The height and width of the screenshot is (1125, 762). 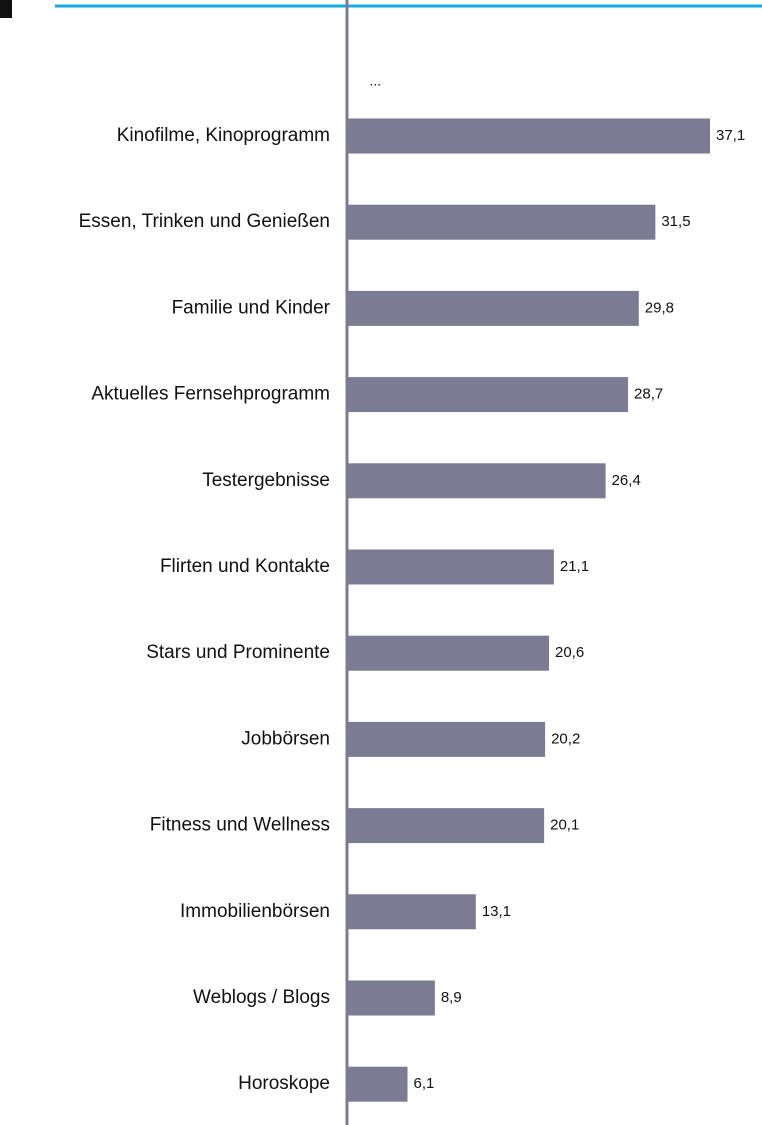 What do you see at coordinates (238, 652) in the screenshot?
I see `category-label: Stars und Prominente` at bounding box center [238, 652].